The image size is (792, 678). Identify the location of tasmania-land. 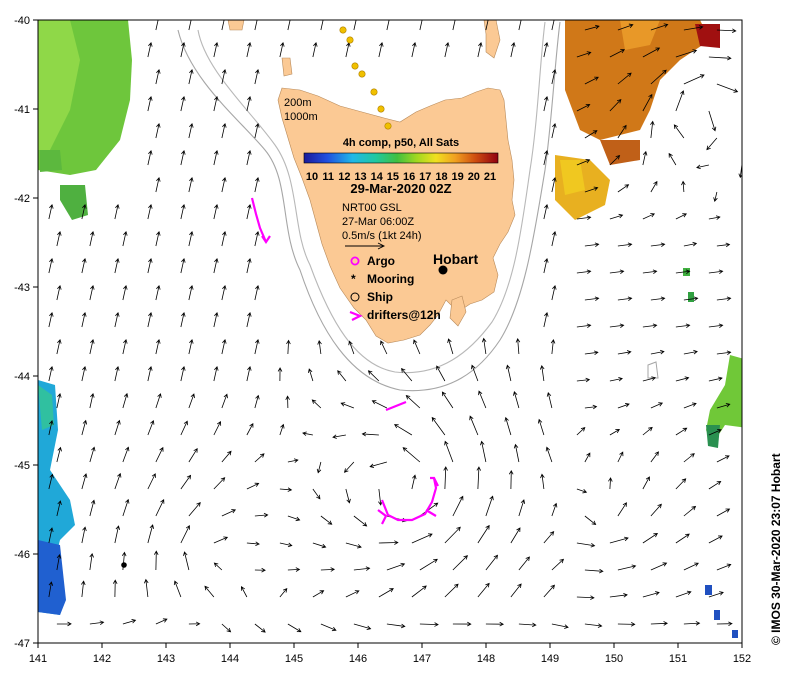
(396, 215).